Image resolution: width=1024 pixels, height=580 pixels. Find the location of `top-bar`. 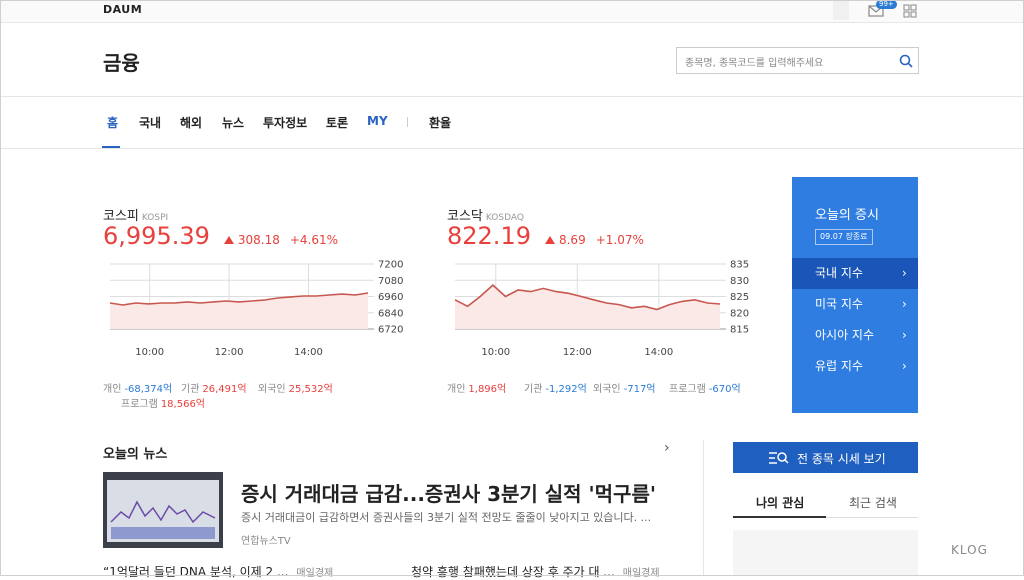

top-bar is located at coordinates (512, 11).